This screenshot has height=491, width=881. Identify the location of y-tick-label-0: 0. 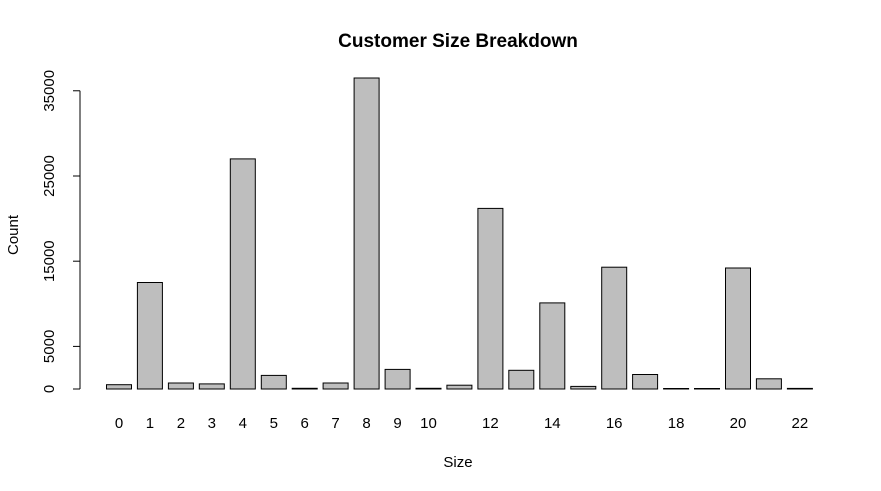
(49, 389).